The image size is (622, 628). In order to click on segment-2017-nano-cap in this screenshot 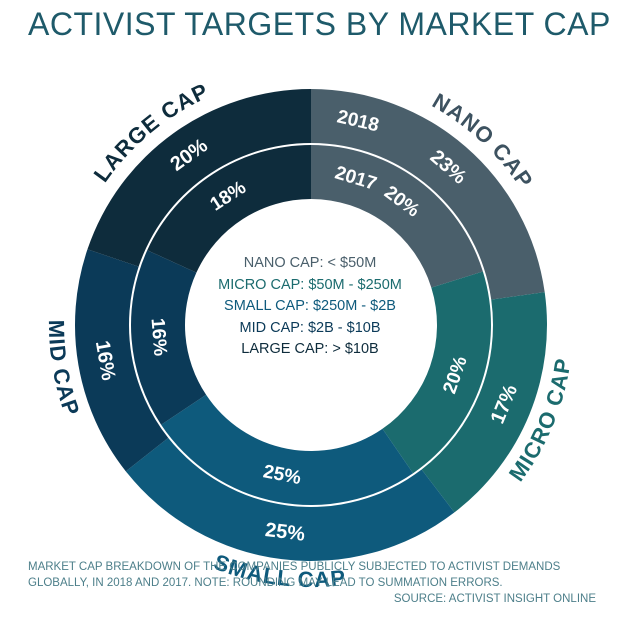, I will do `click(397, 216)`.